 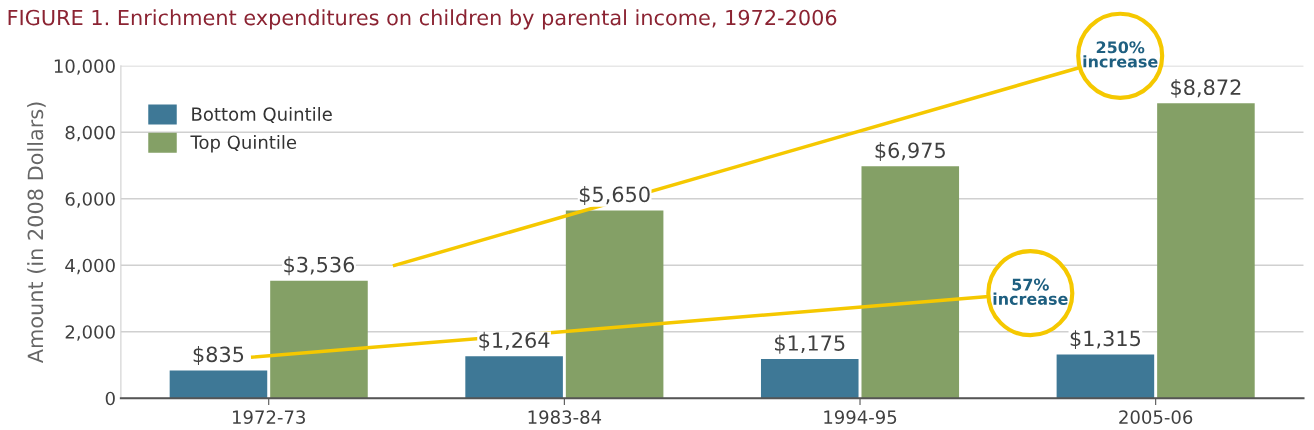 I want to click on legend-label: Top Quintile, so click(x=243, y=144).